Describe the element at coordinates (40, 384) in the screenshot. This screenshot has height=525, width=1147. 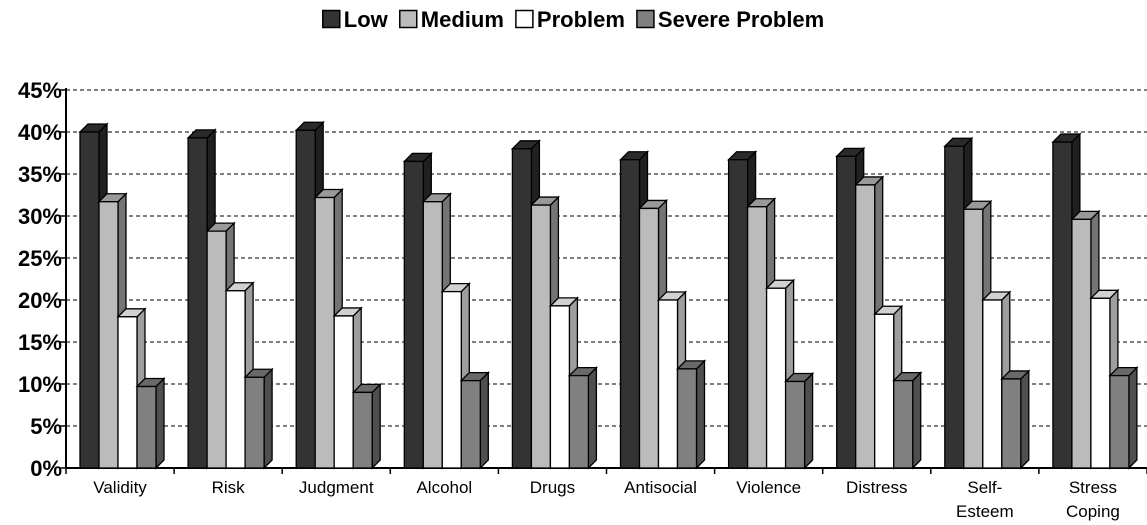
I see `y-tick-label: 10%` at that location.